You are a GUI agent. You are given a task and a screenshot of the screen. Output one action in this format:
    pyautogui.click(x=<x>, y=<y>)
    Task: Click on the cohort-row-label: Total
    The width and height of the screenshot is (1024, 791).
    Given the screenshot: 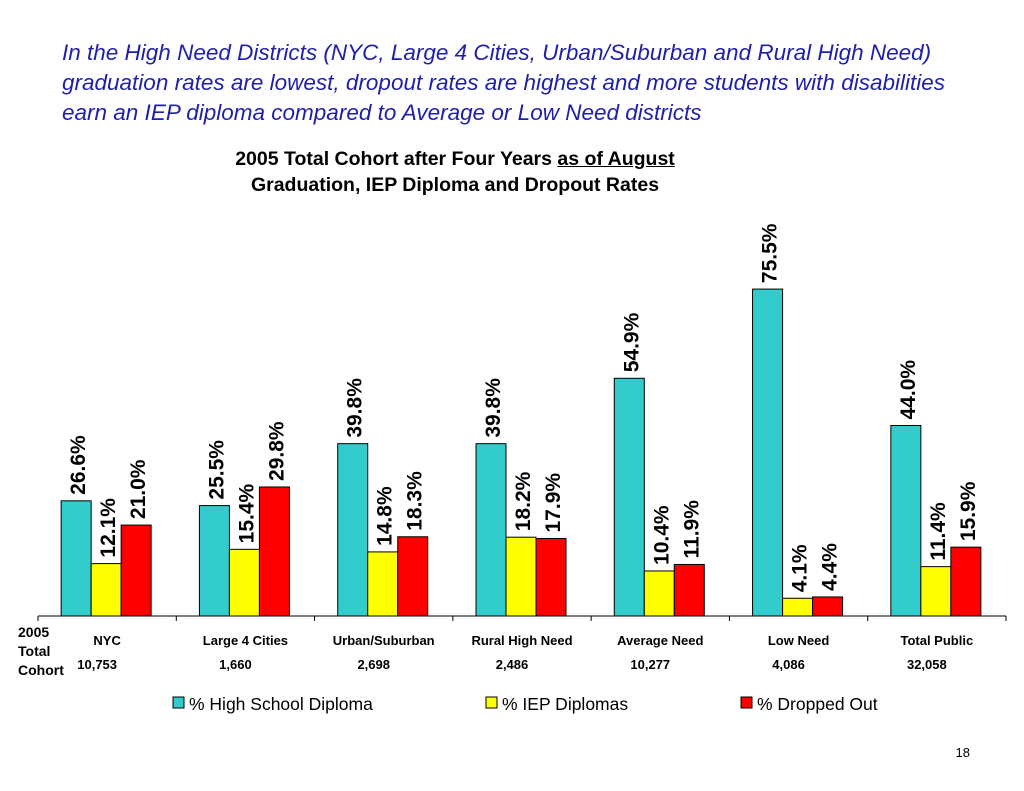 What is the action you would take?
    pyautogui.click(x=34, y=651)
    